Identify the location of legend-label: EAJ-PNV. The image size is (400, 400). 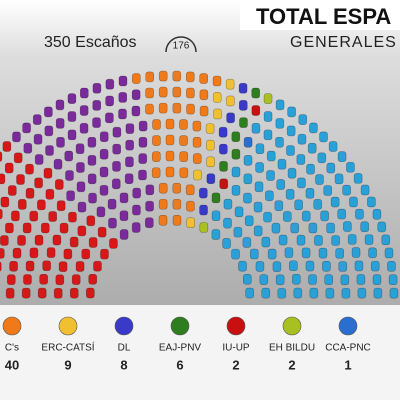
(180, 348).